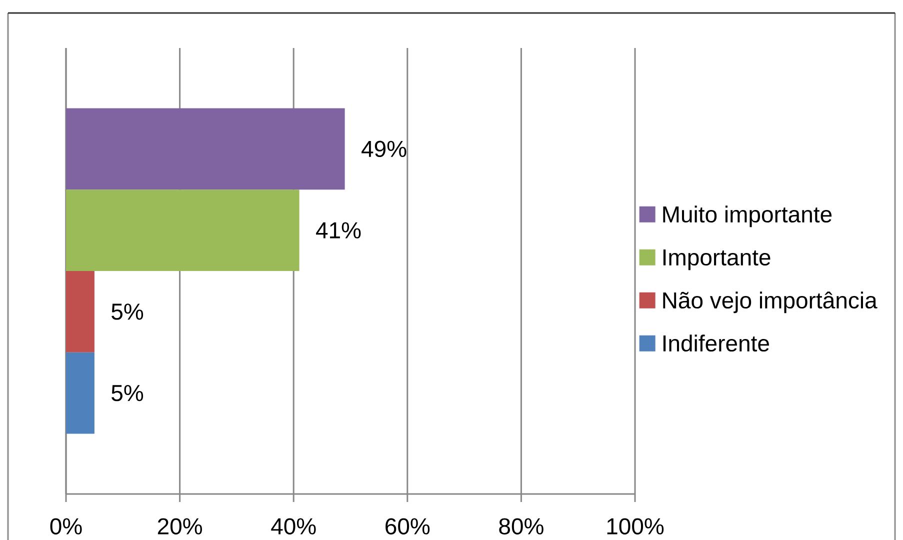  Describe the element at coordinates (384, 149) in the screenshot. I see `data-label: 49%` at that location.